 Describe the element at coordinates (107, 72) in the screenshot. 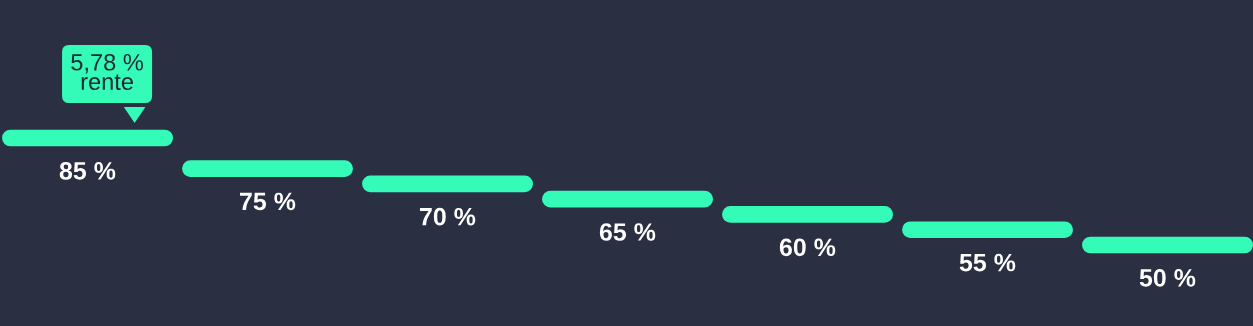

I see `text: 5,78 % rente` at that location.